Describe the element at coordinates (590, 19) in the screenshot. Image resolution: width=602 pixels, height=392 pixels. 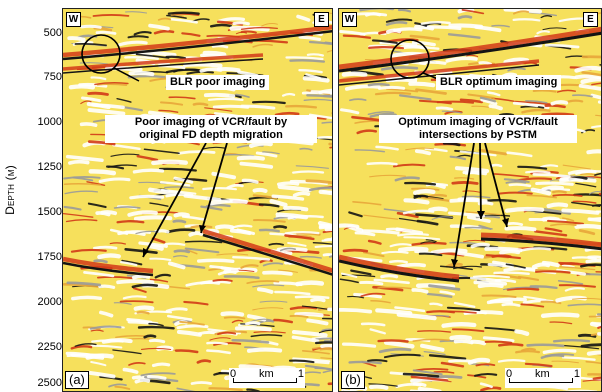
I see `east-marker: E` at that location.